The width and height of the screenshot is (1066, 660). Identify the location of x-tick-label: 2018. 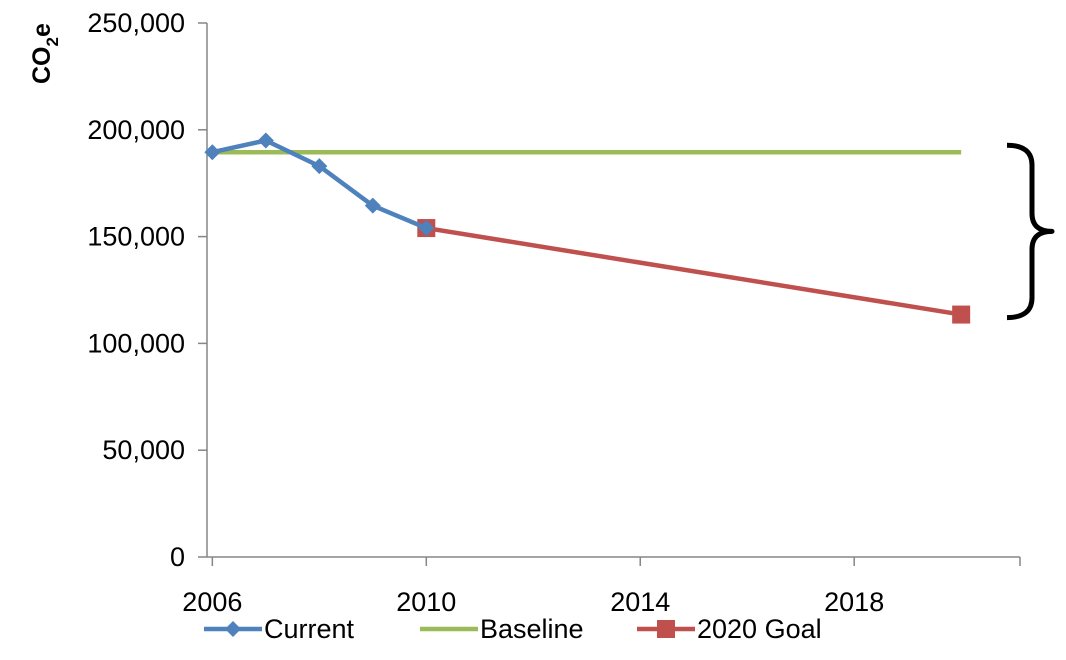
(854, 602).